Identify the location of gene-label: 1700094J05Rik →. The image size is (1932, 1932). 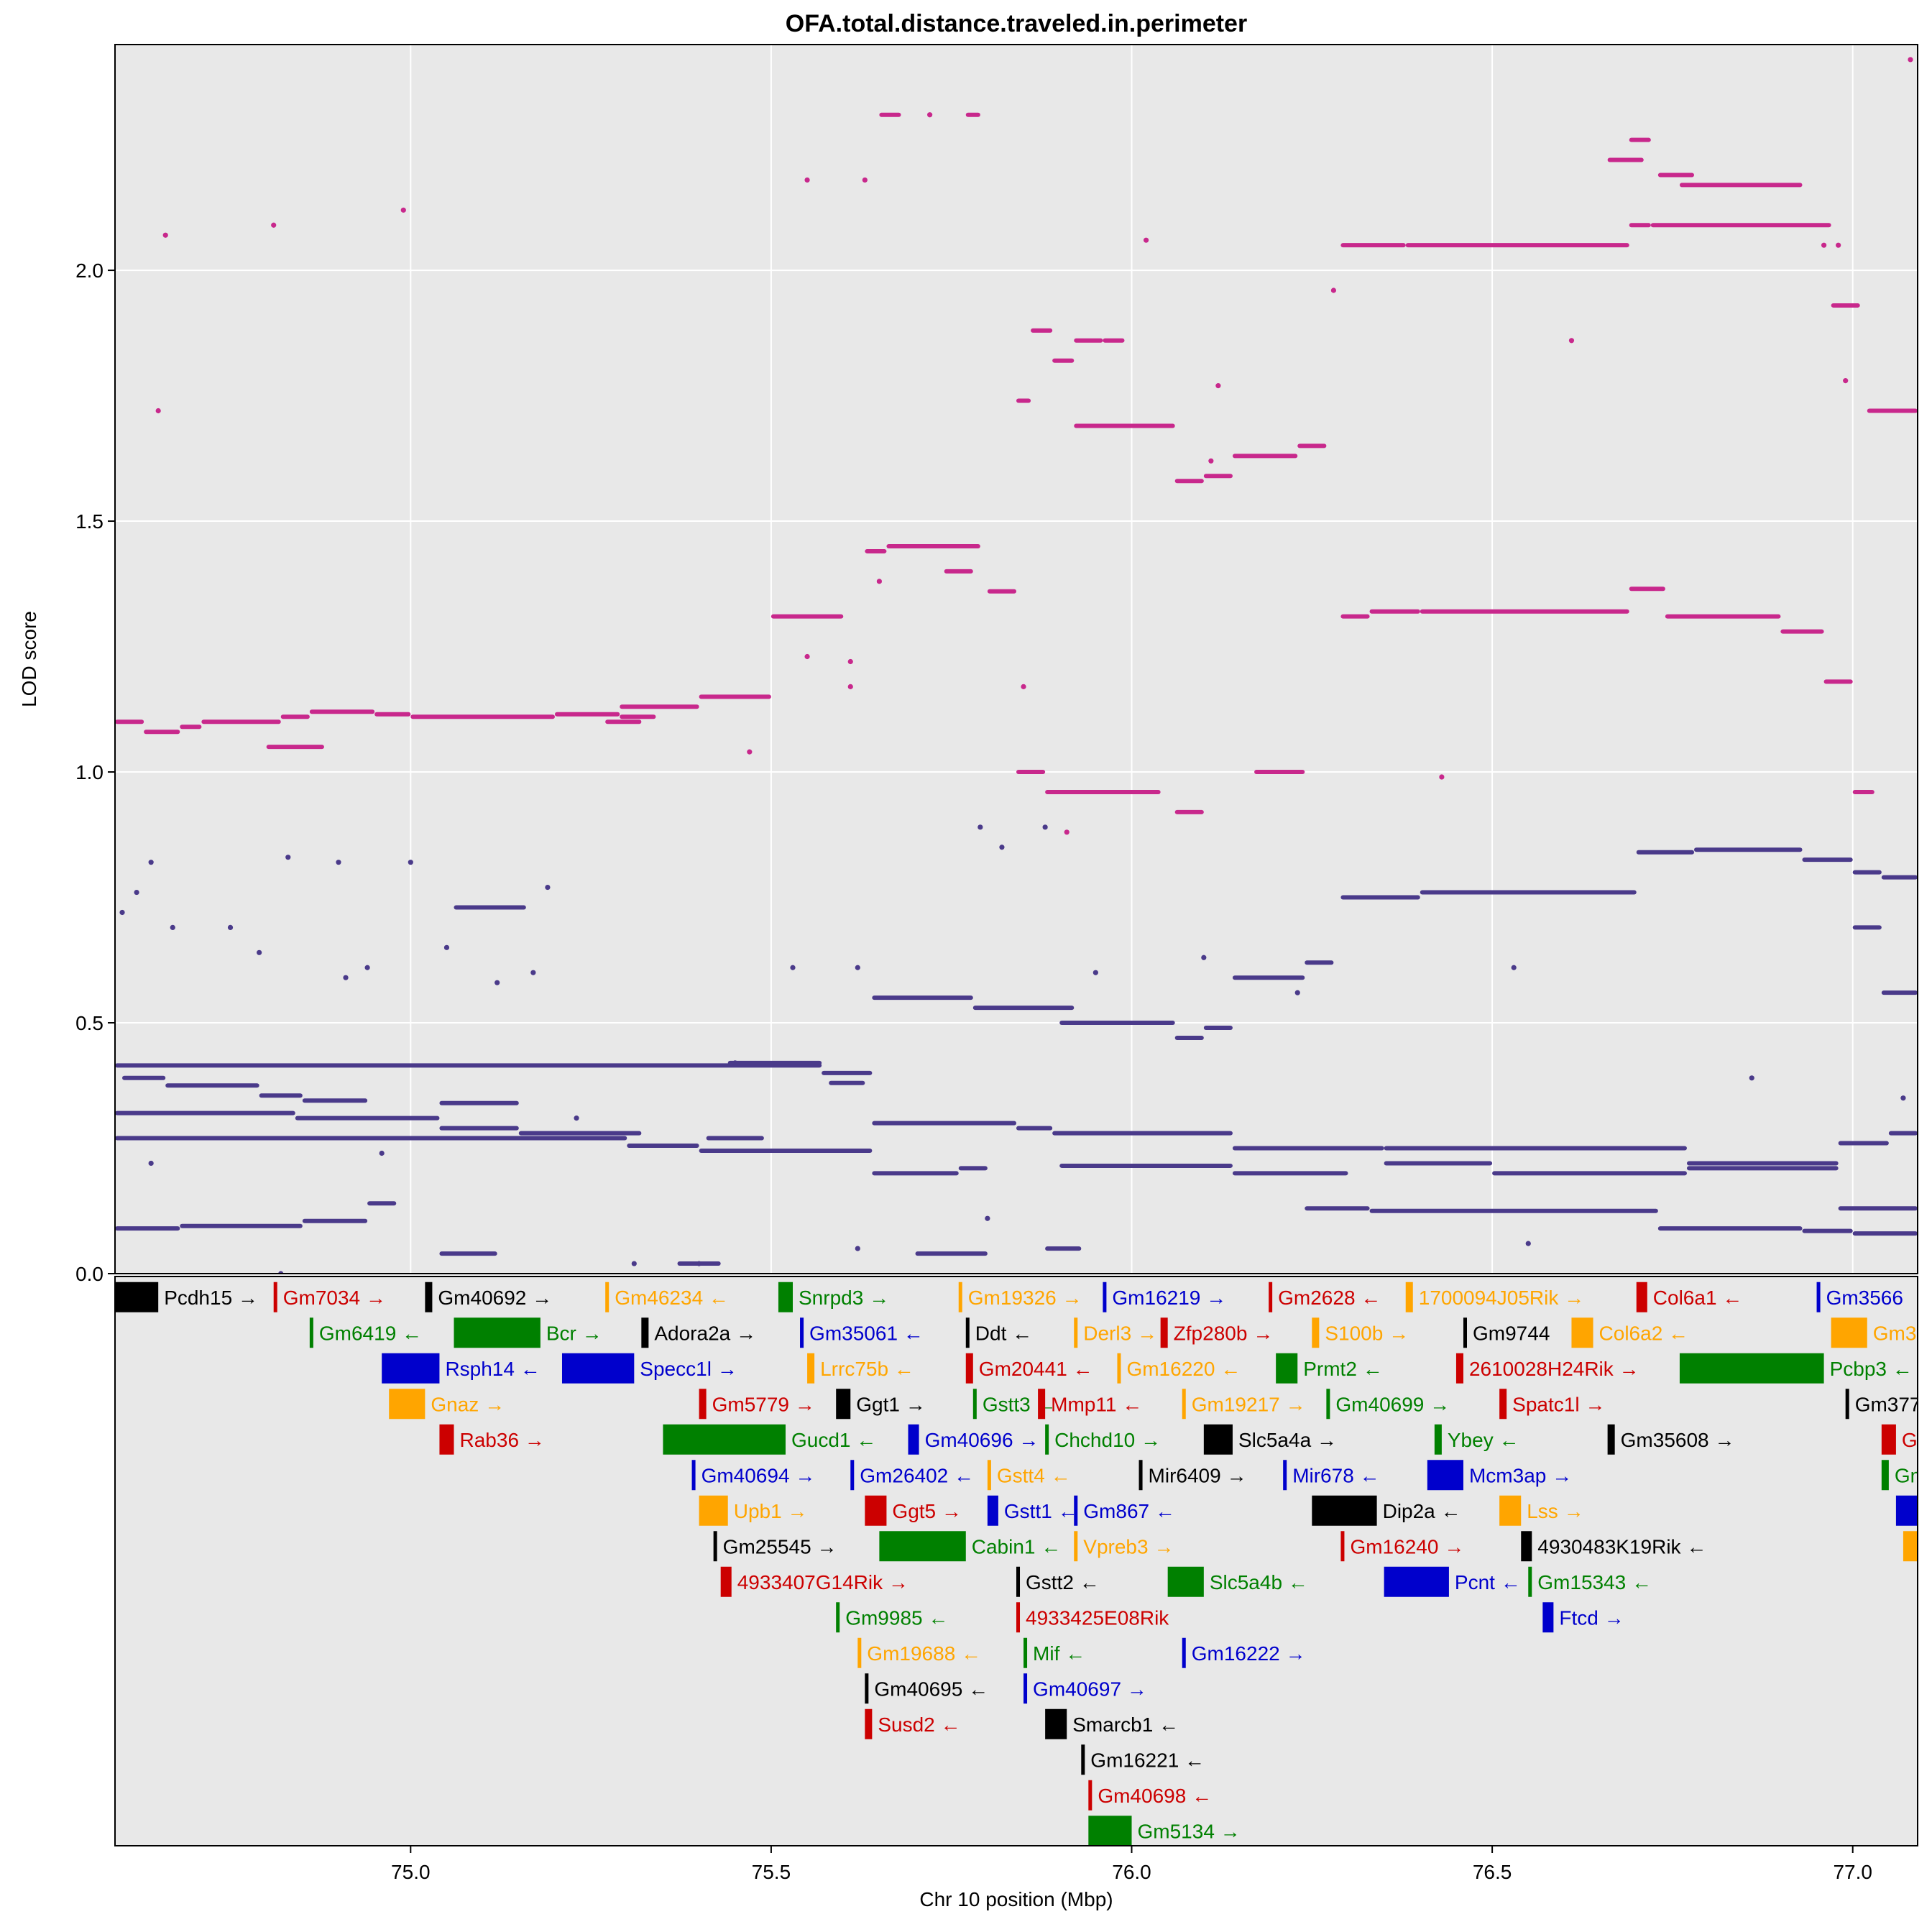
(1501, 1298).